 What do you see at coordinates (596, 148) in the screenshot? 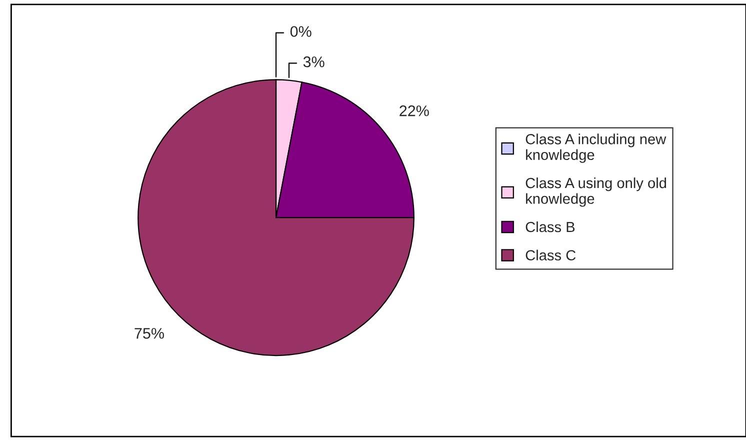
I see `legend-label: Class A including new knowledge` at bounding box center [596, 148].